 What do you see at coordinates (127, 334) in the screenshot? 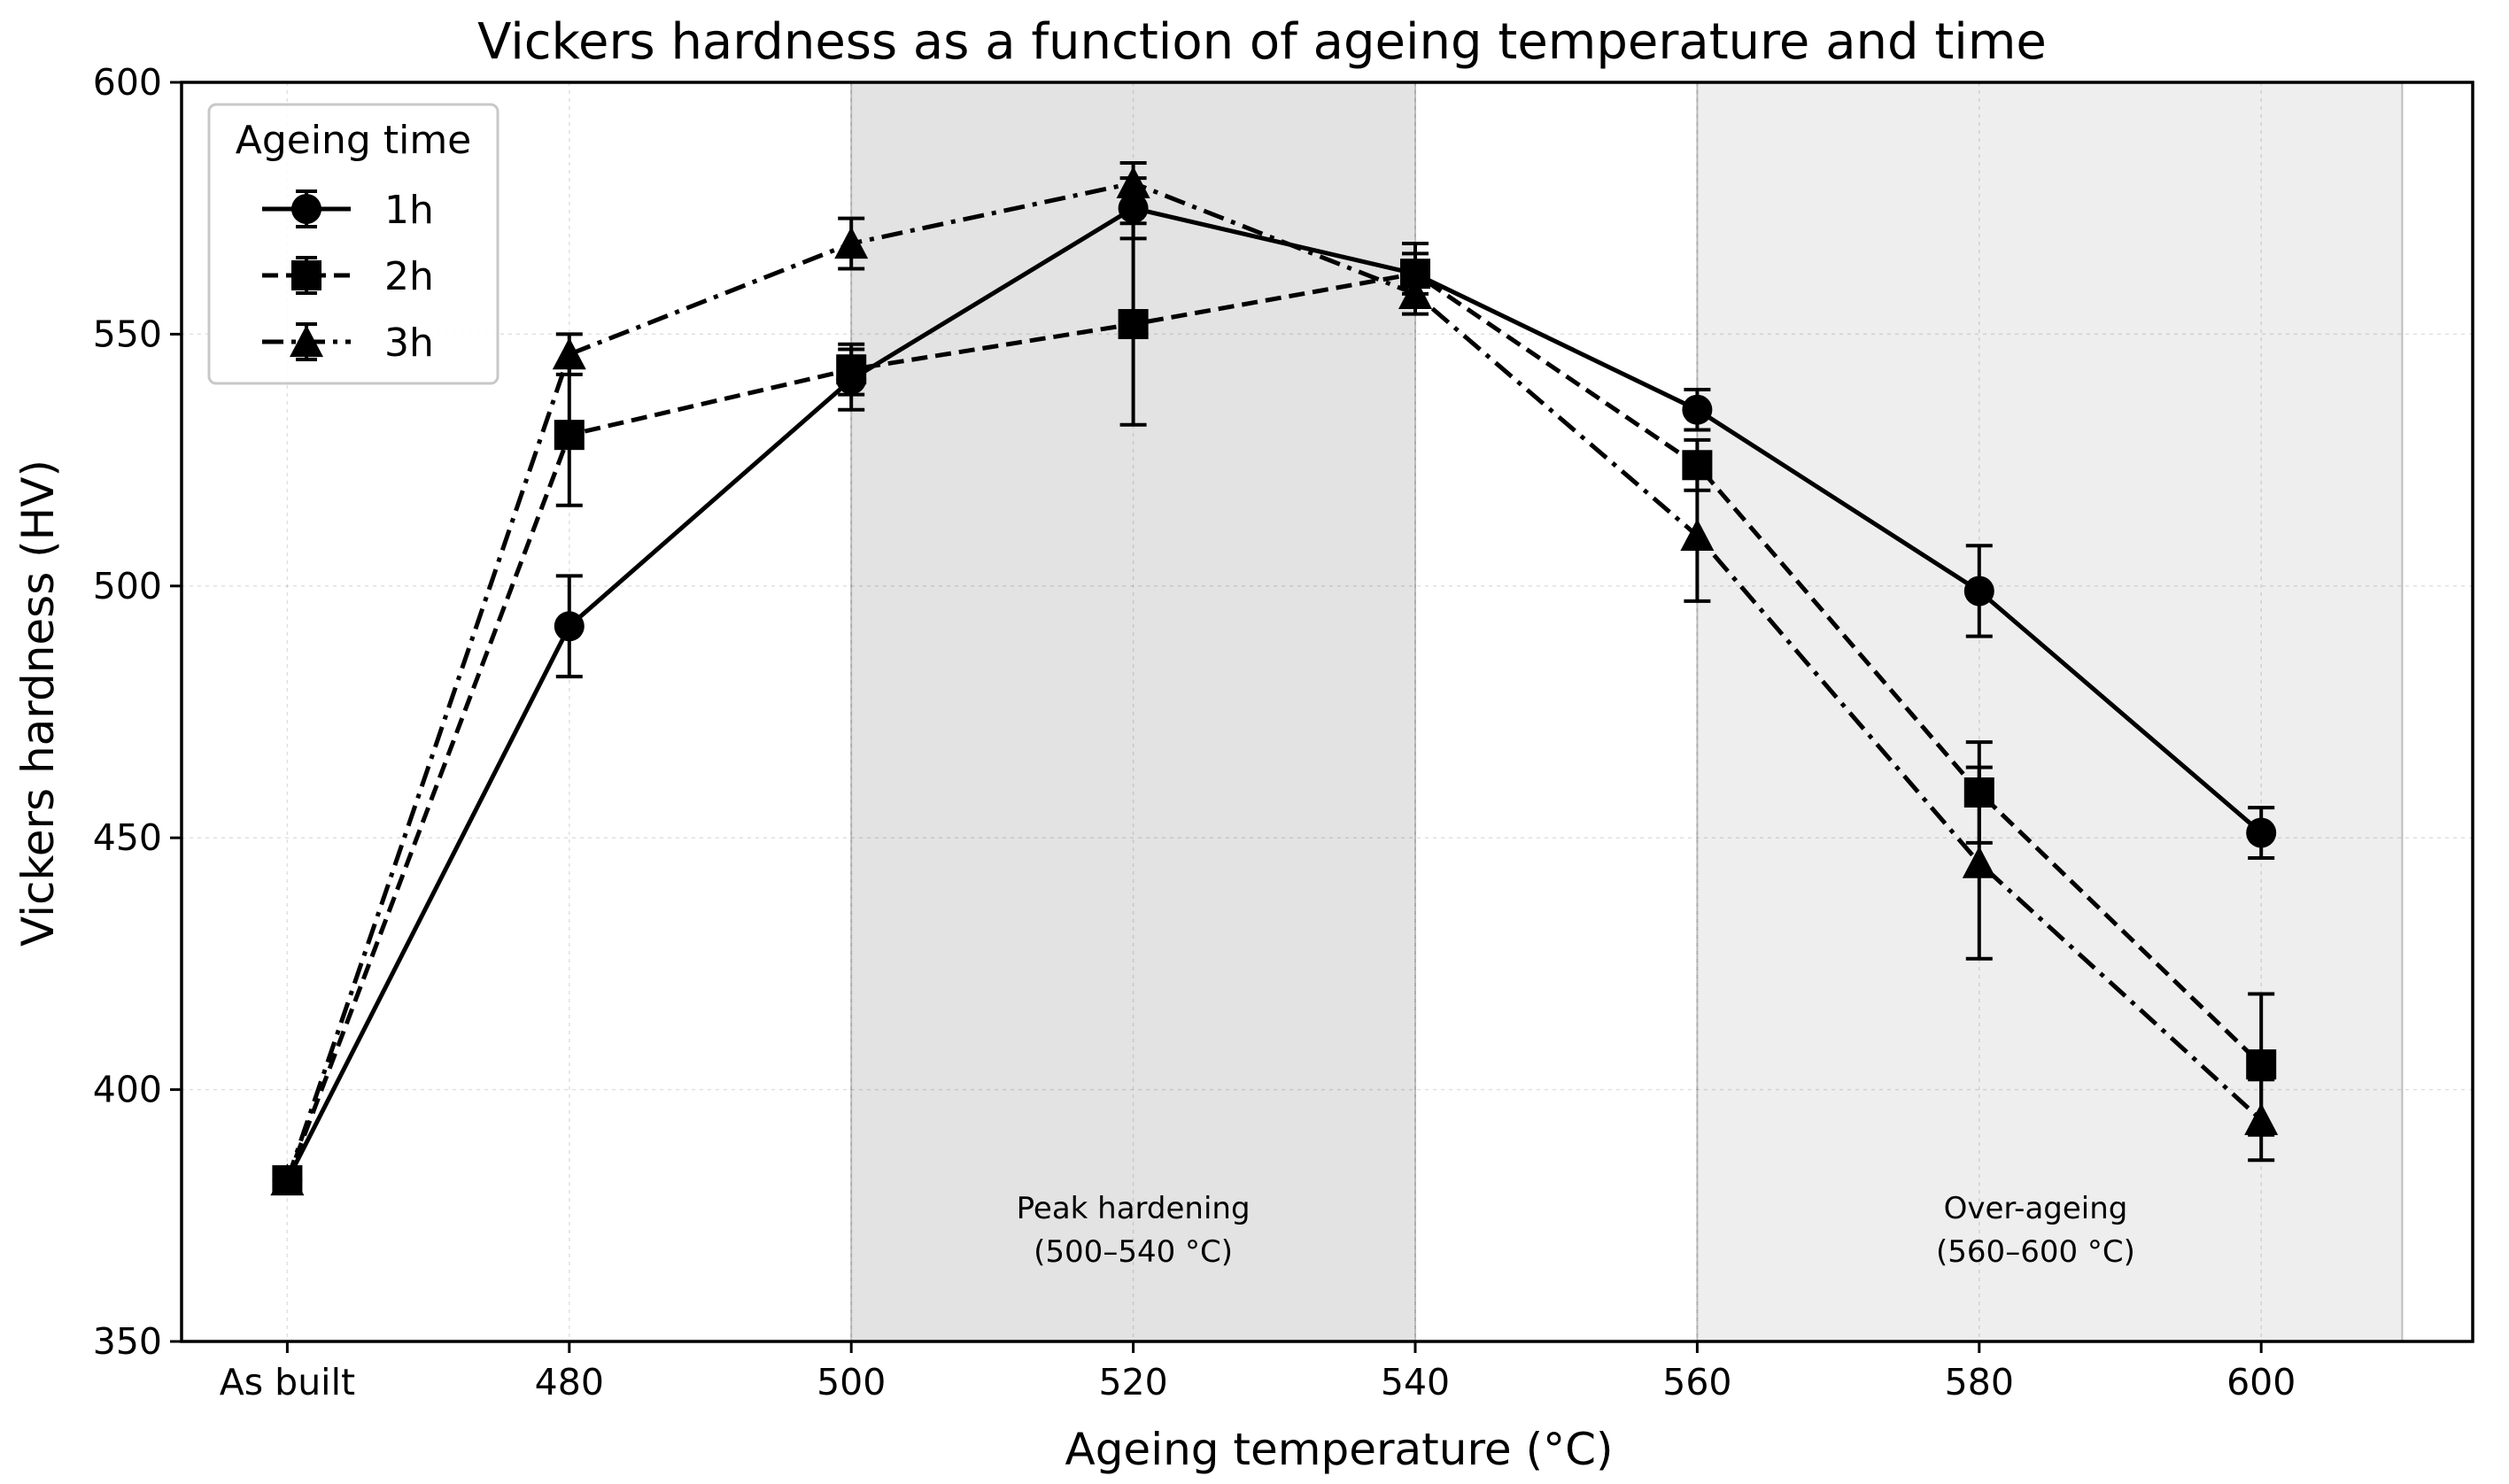
I see `y-tick-label: 550` at bounding box center [127, 334].